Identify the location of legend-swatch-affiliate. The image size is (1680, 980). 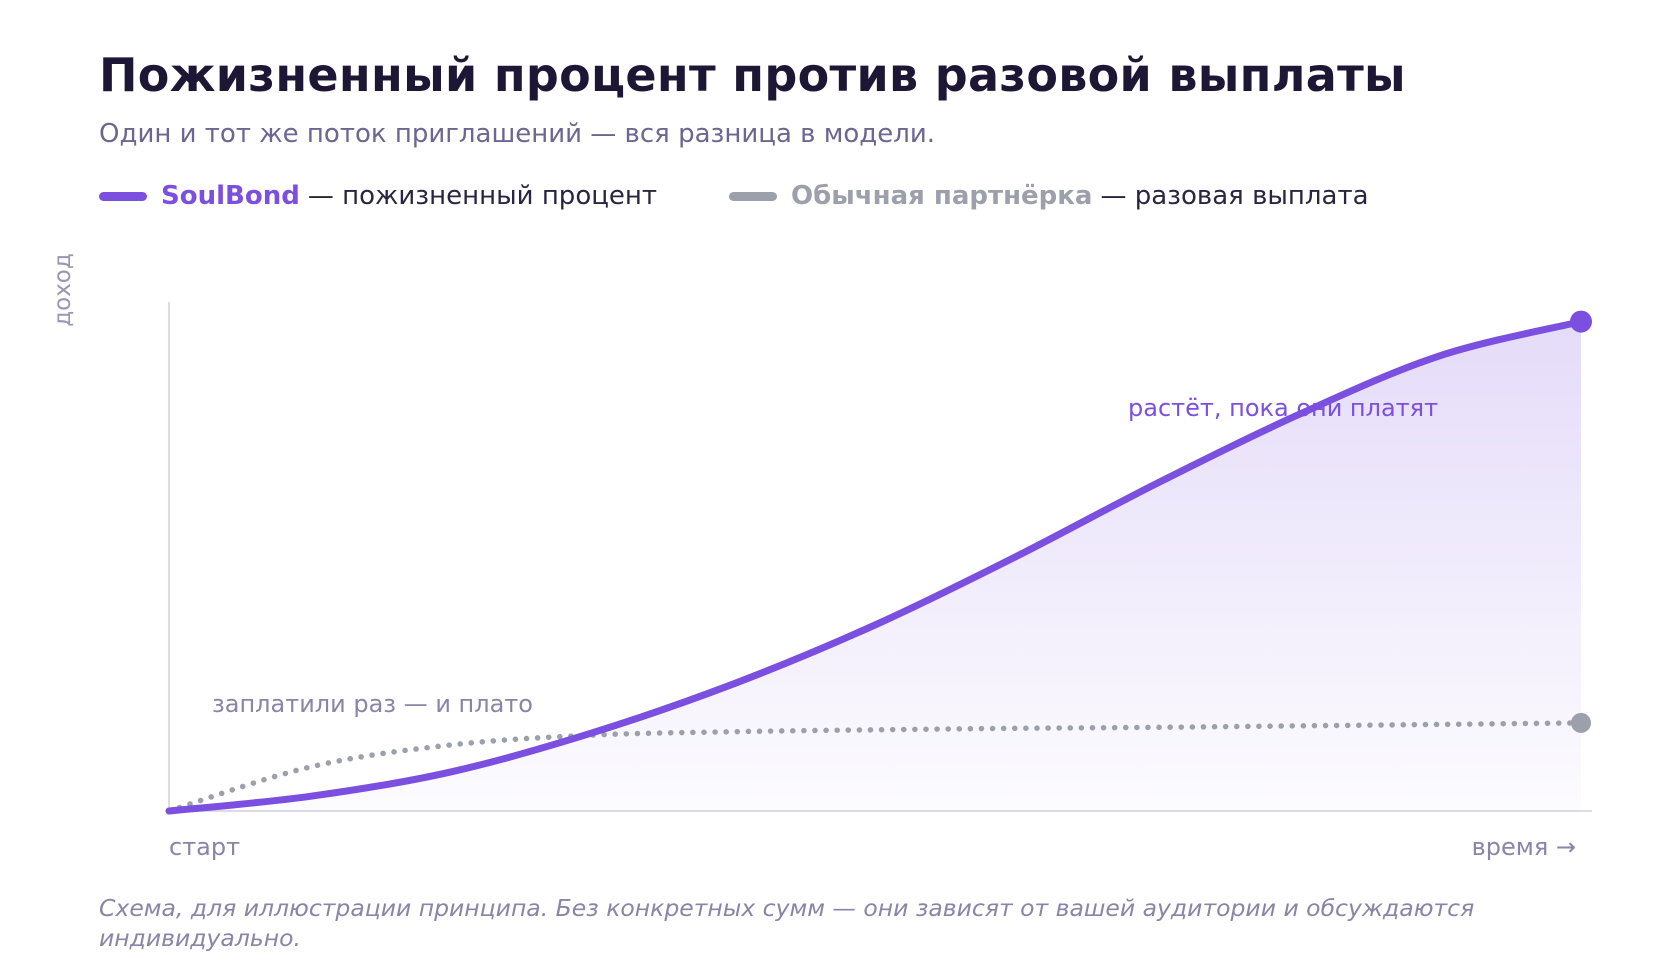
(753, 196).